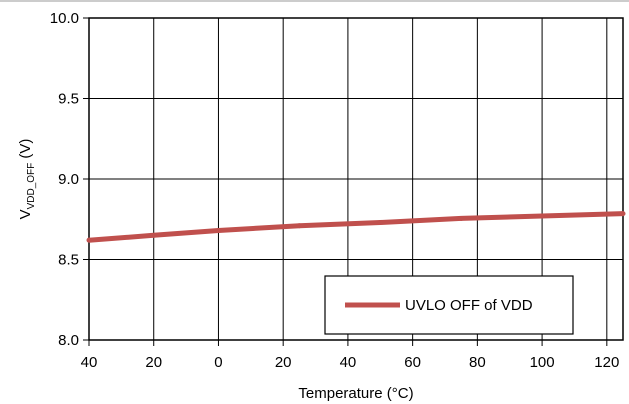 The height and width of the screenshot is (404, 629). Describe the element at coordinates (68, 260) in the screenshot. I see `y-tick-label-1: 8.5` at that location.